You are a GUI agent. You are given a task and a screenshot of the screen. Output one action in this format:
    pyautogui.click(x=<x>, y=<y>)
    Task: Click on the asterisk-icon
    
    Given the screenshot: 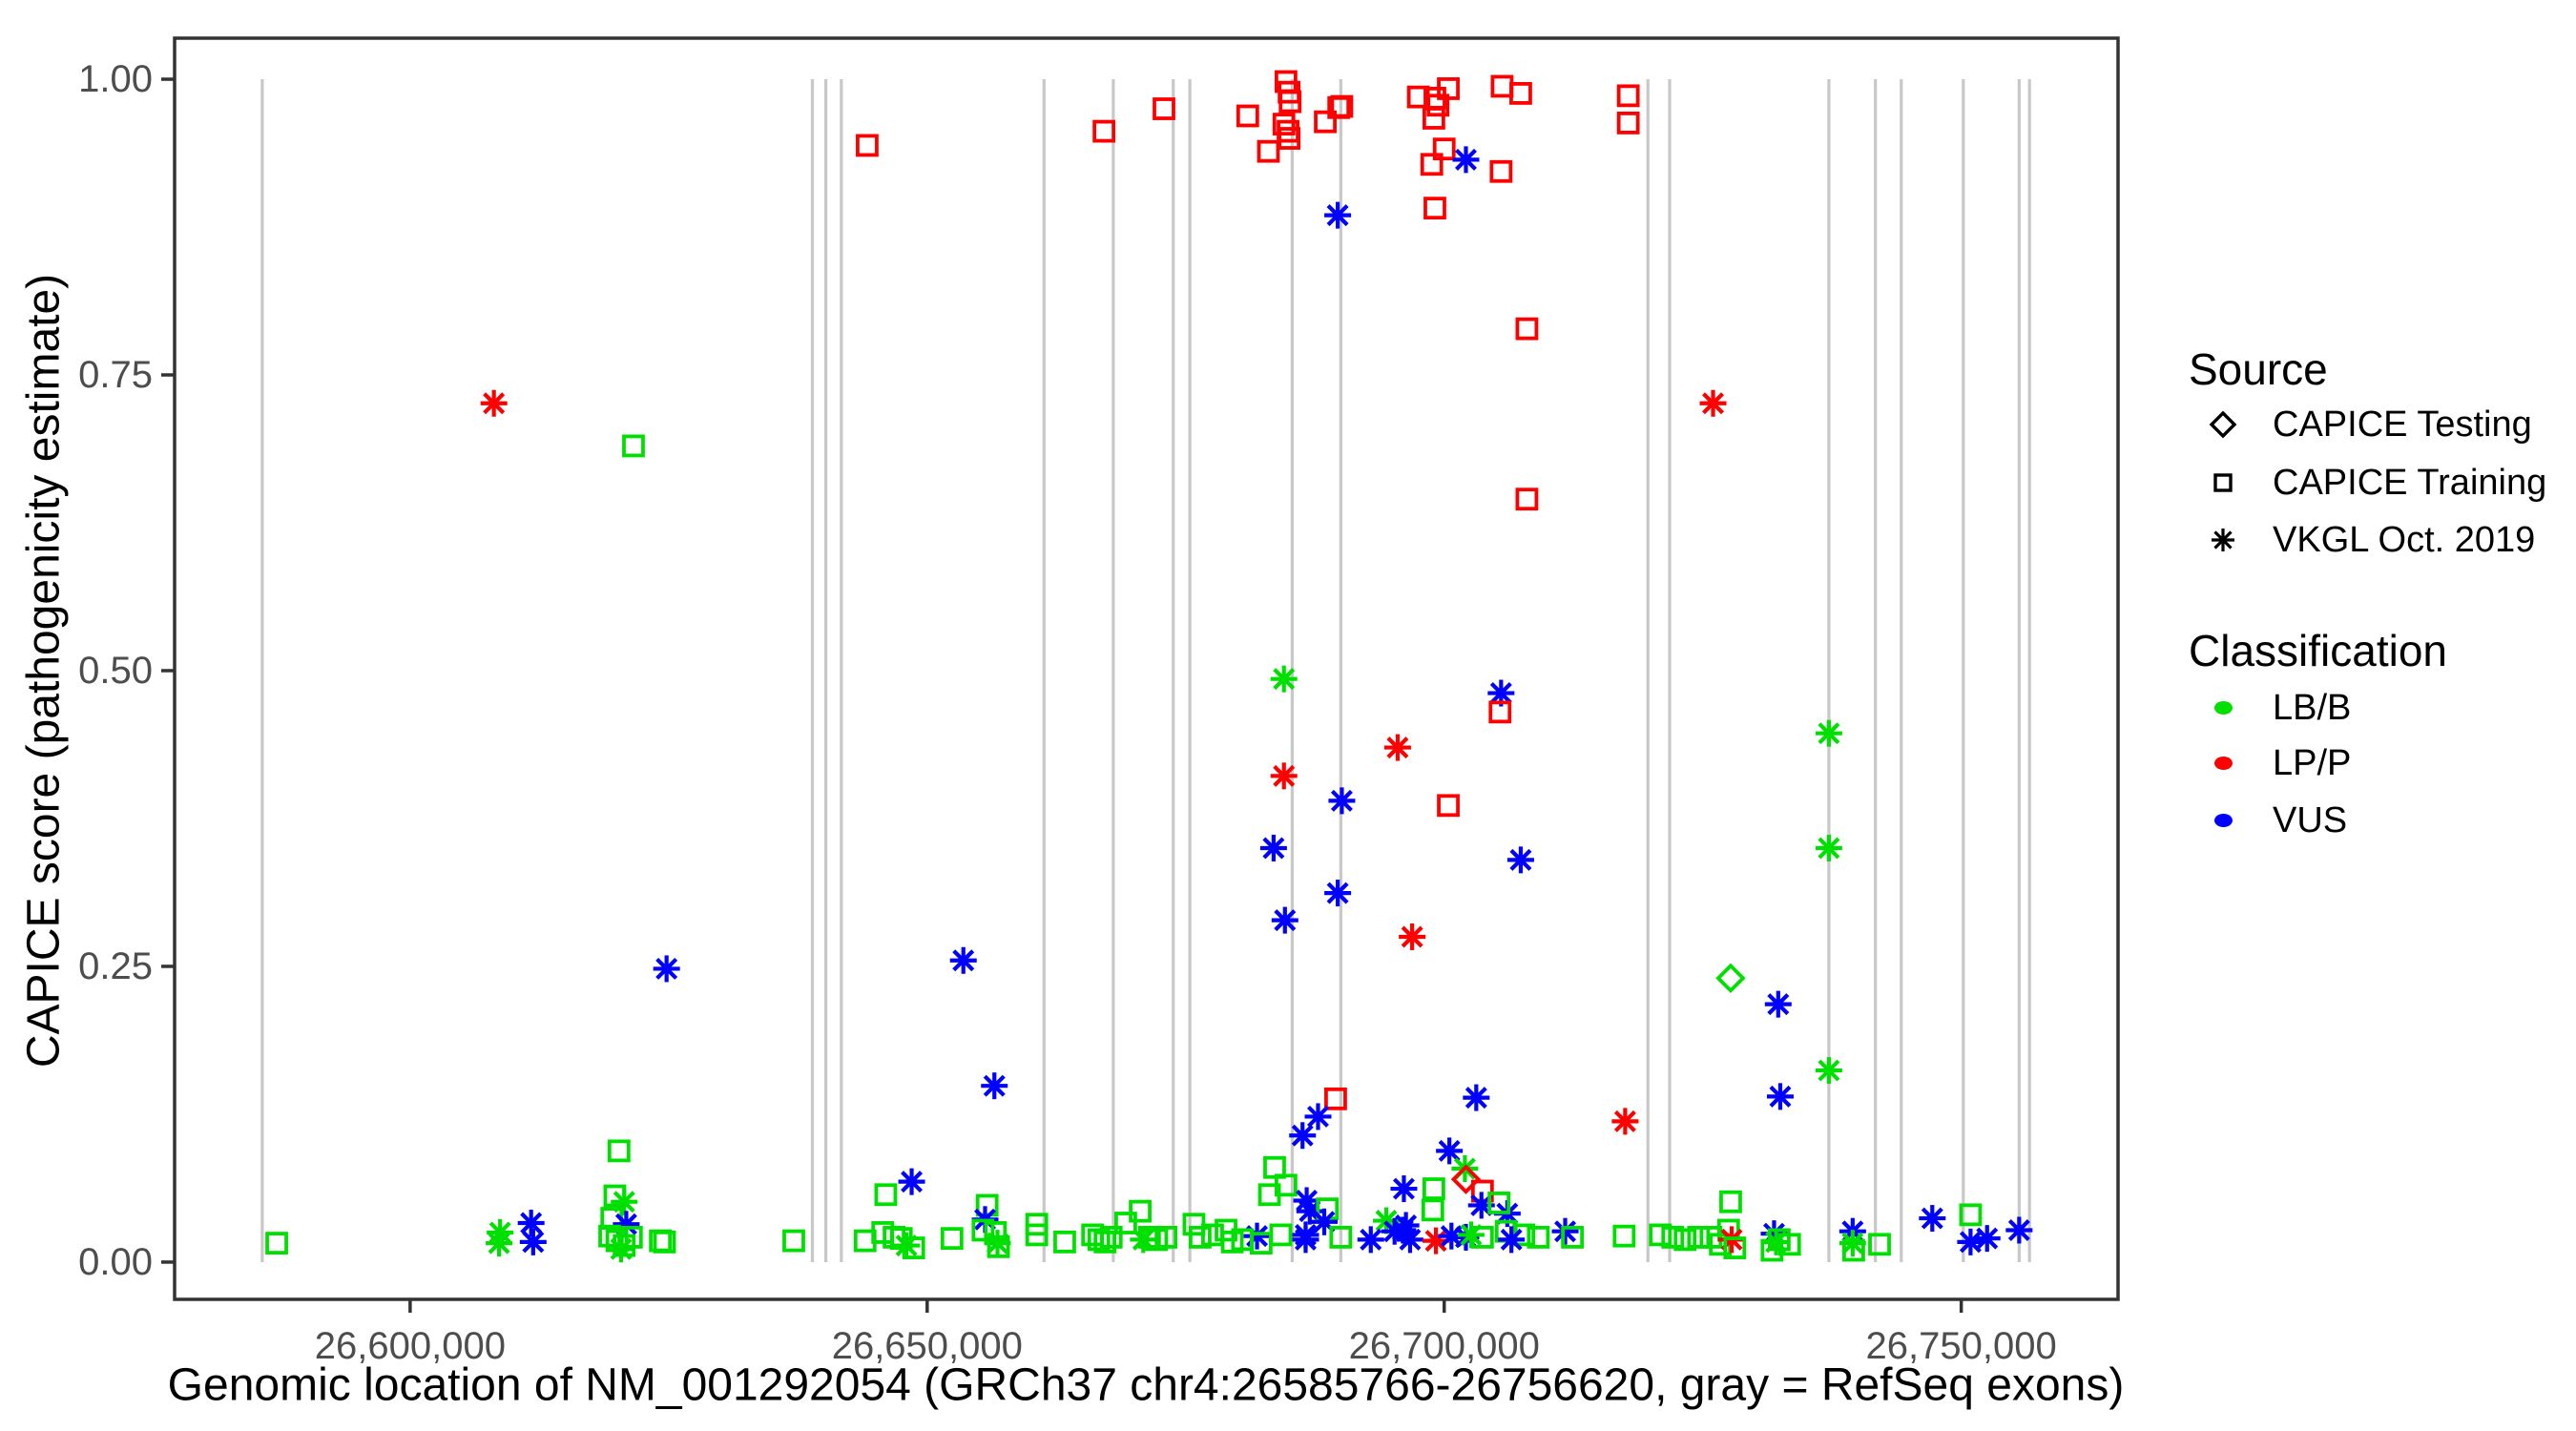 What is the action you would take?
    pyautogui.click(x=2223, y=540)
    